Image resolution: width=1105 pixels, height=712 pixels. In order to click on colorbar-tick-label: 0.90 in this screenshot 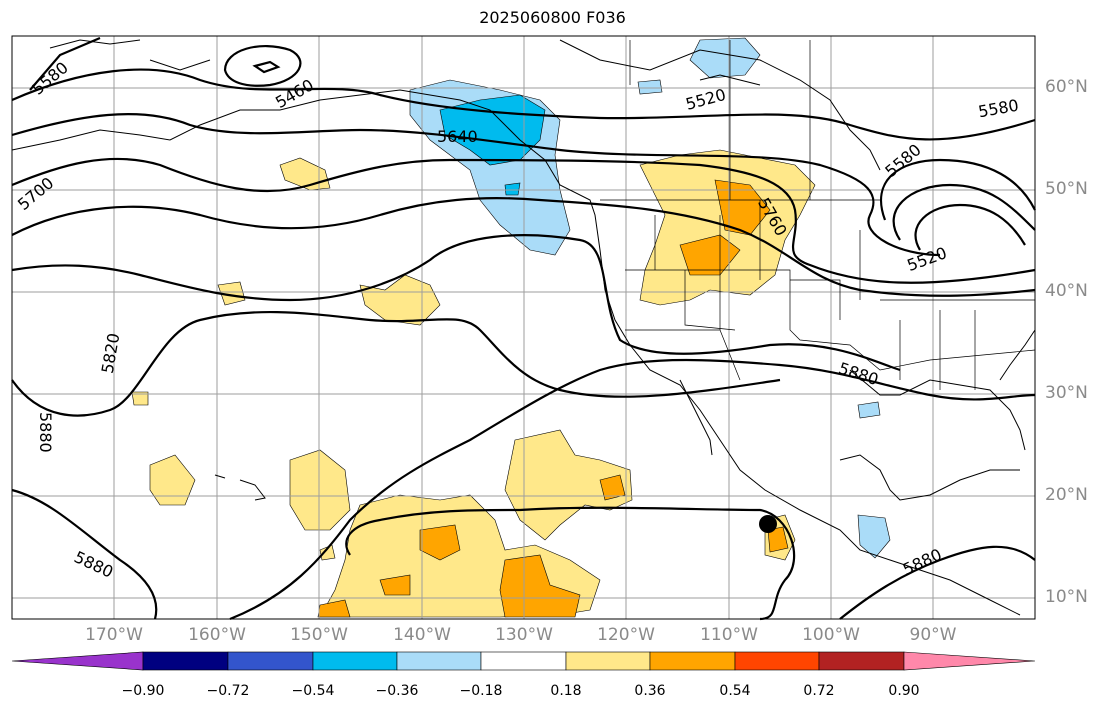, I will do `click(904, 691)`.